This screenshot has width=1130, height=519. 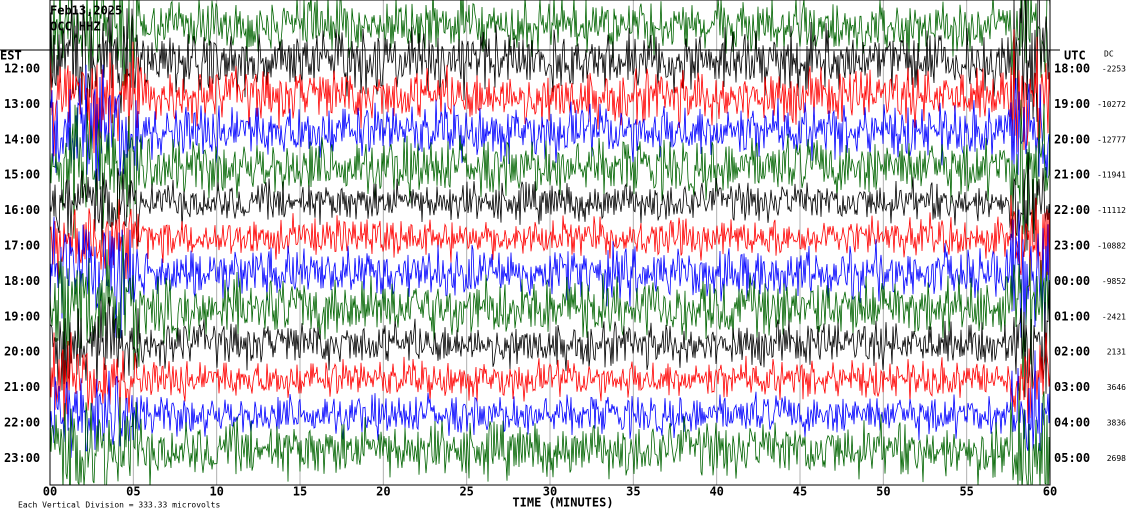 I want to click on dc-offset: 3646, so click(x=1116, y=387).